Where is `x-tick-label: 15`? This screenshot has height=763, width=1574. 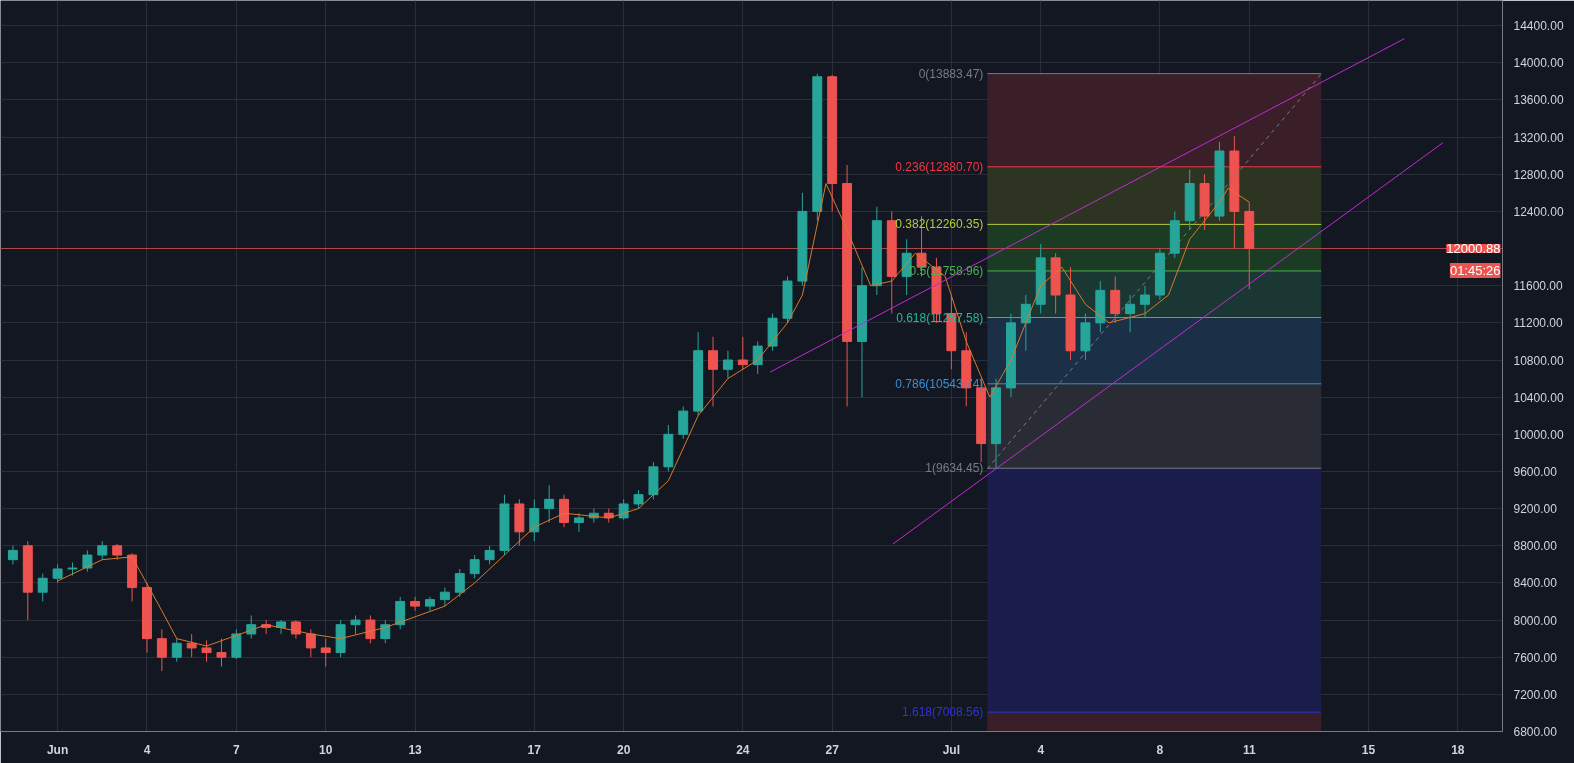
x-tick-label: 15 is located at coordinates (1368, 749).